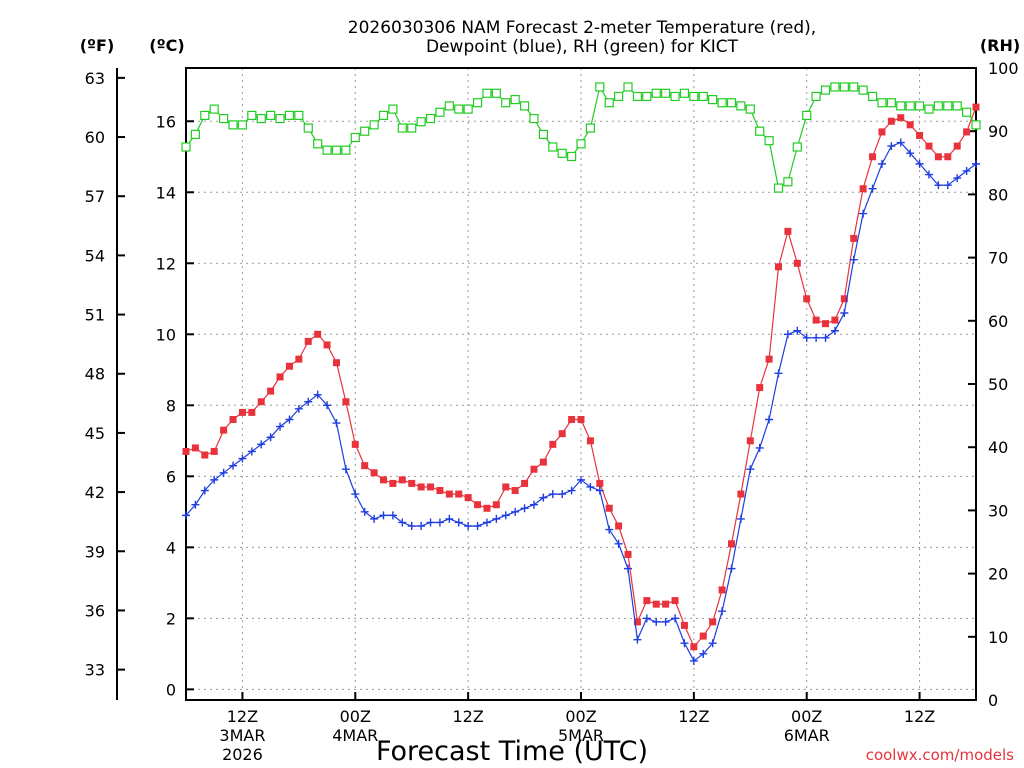 This screenshot has width=1024, height=768. Describe the element at coordinates (105, 374) in the screenshot. I see `fahrenheit-ticks: 63 60 57 54 51 48 45 42 39 36 33` at that location.